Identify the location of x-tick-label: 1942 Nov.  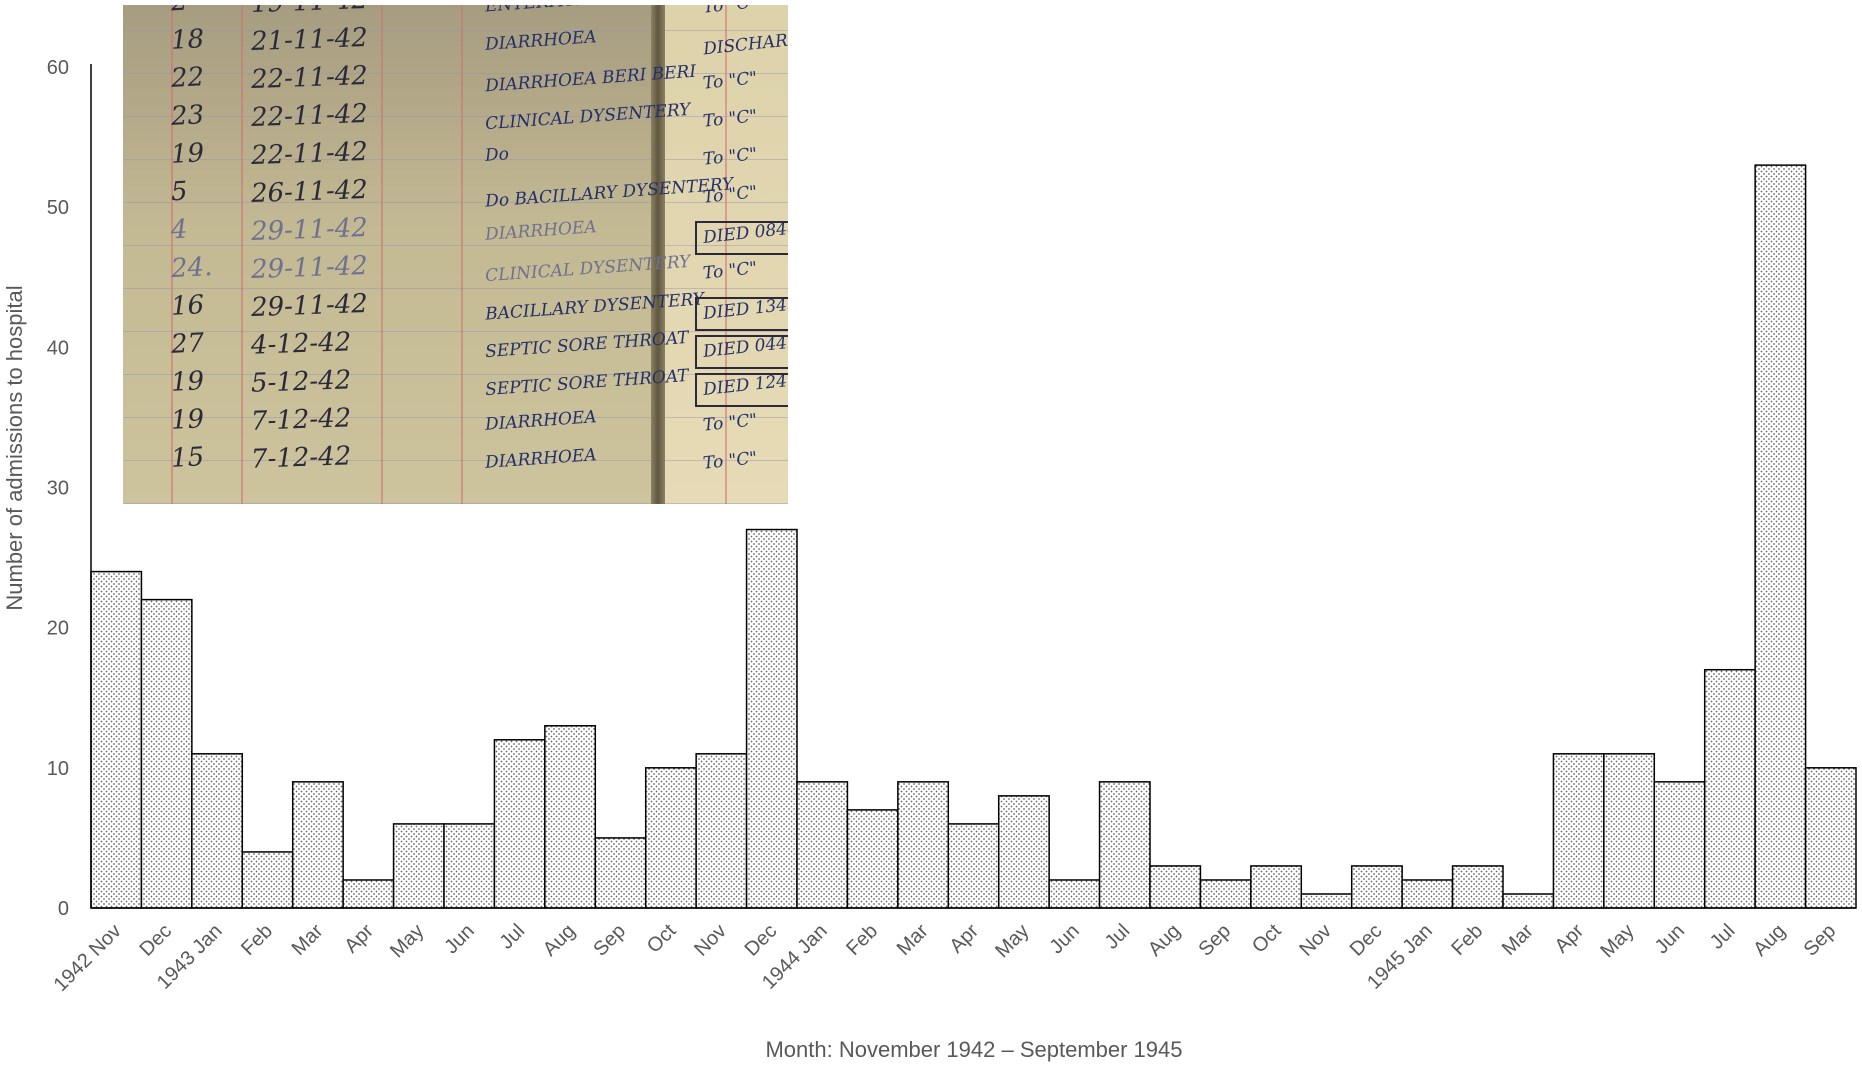
(88, 958).